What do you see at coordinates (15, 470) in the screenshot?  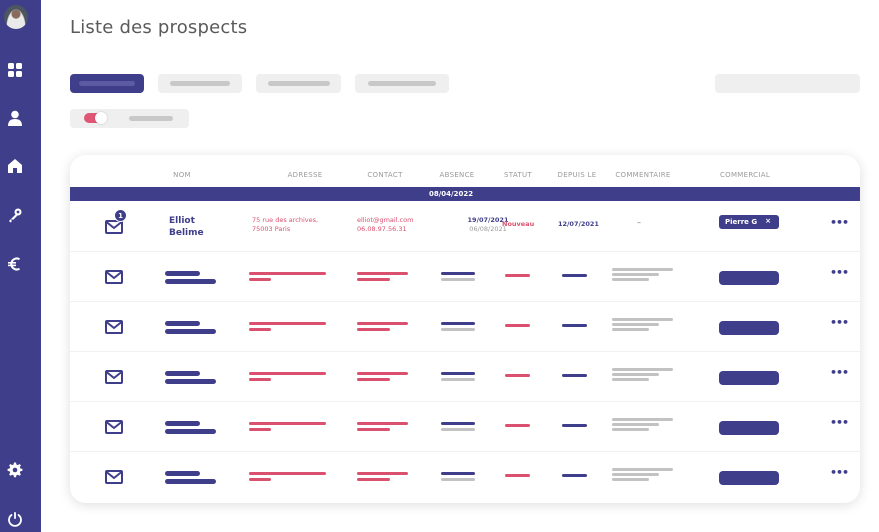 I see `sidebar-item-settings` at bounding box center [15, 470].